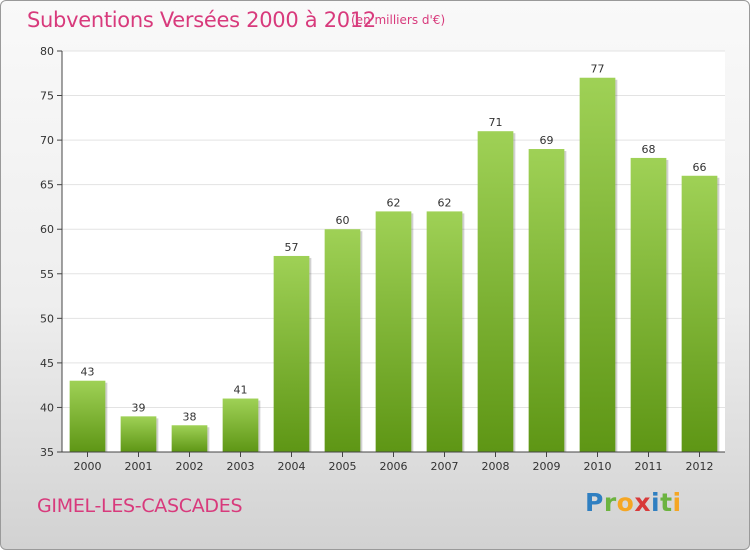 Image resolution: width=750 pixels, height=550 pixels. Describe the element at coordinates (47, 185) in the screenshot. I see `y-tick-label: 65` at that location.